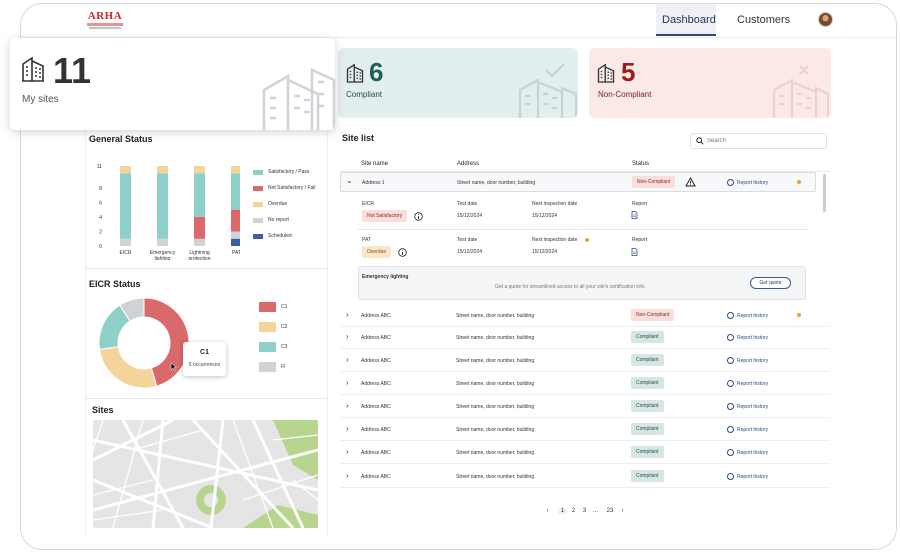 This screenshot has height=553, width=900. Describe the element at coordinates (654, 182) in the screenshot. I see `status-badge: Non-Compliant` at that location.